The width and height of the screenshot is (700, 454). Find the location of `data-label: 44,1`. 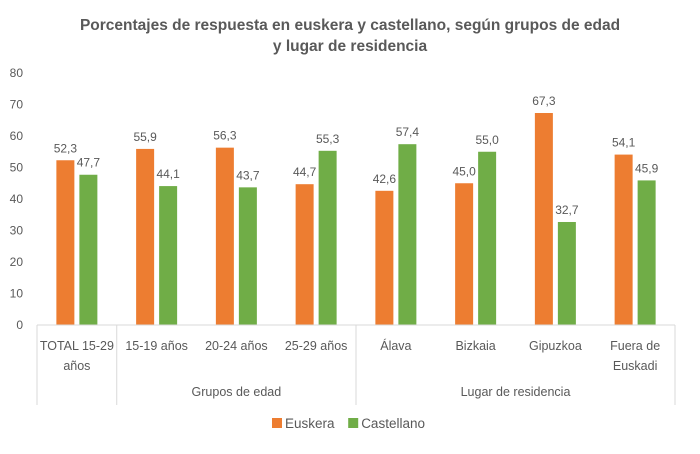

data-label: 44,1 is located at coordinates (168, 174).